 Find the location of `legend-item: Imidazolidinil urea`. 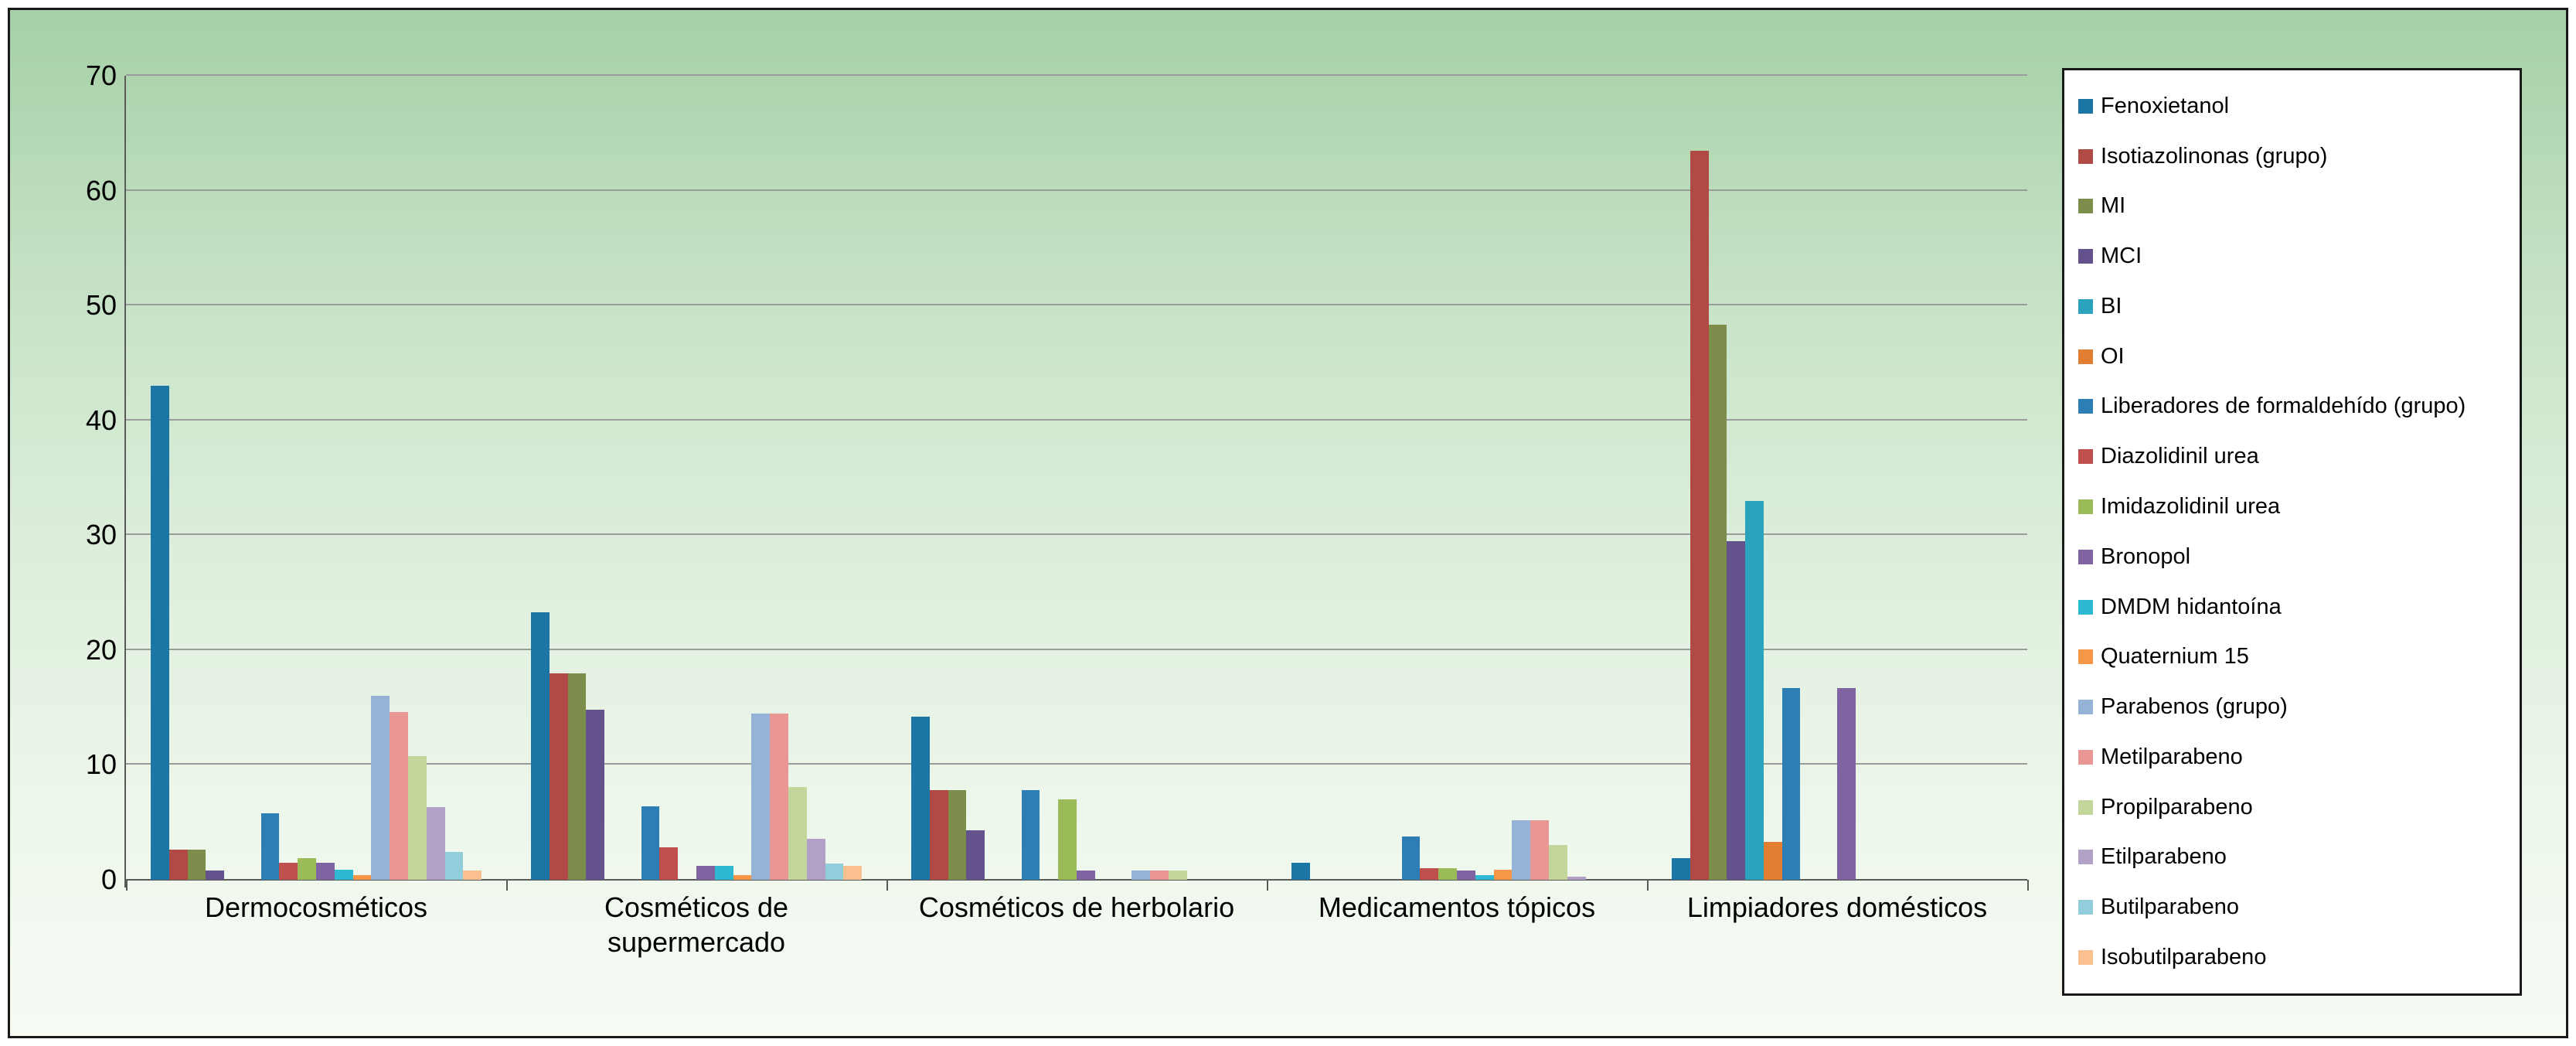

legend-item: Imidazolidinil urea is located at coordinates (2299, 507).